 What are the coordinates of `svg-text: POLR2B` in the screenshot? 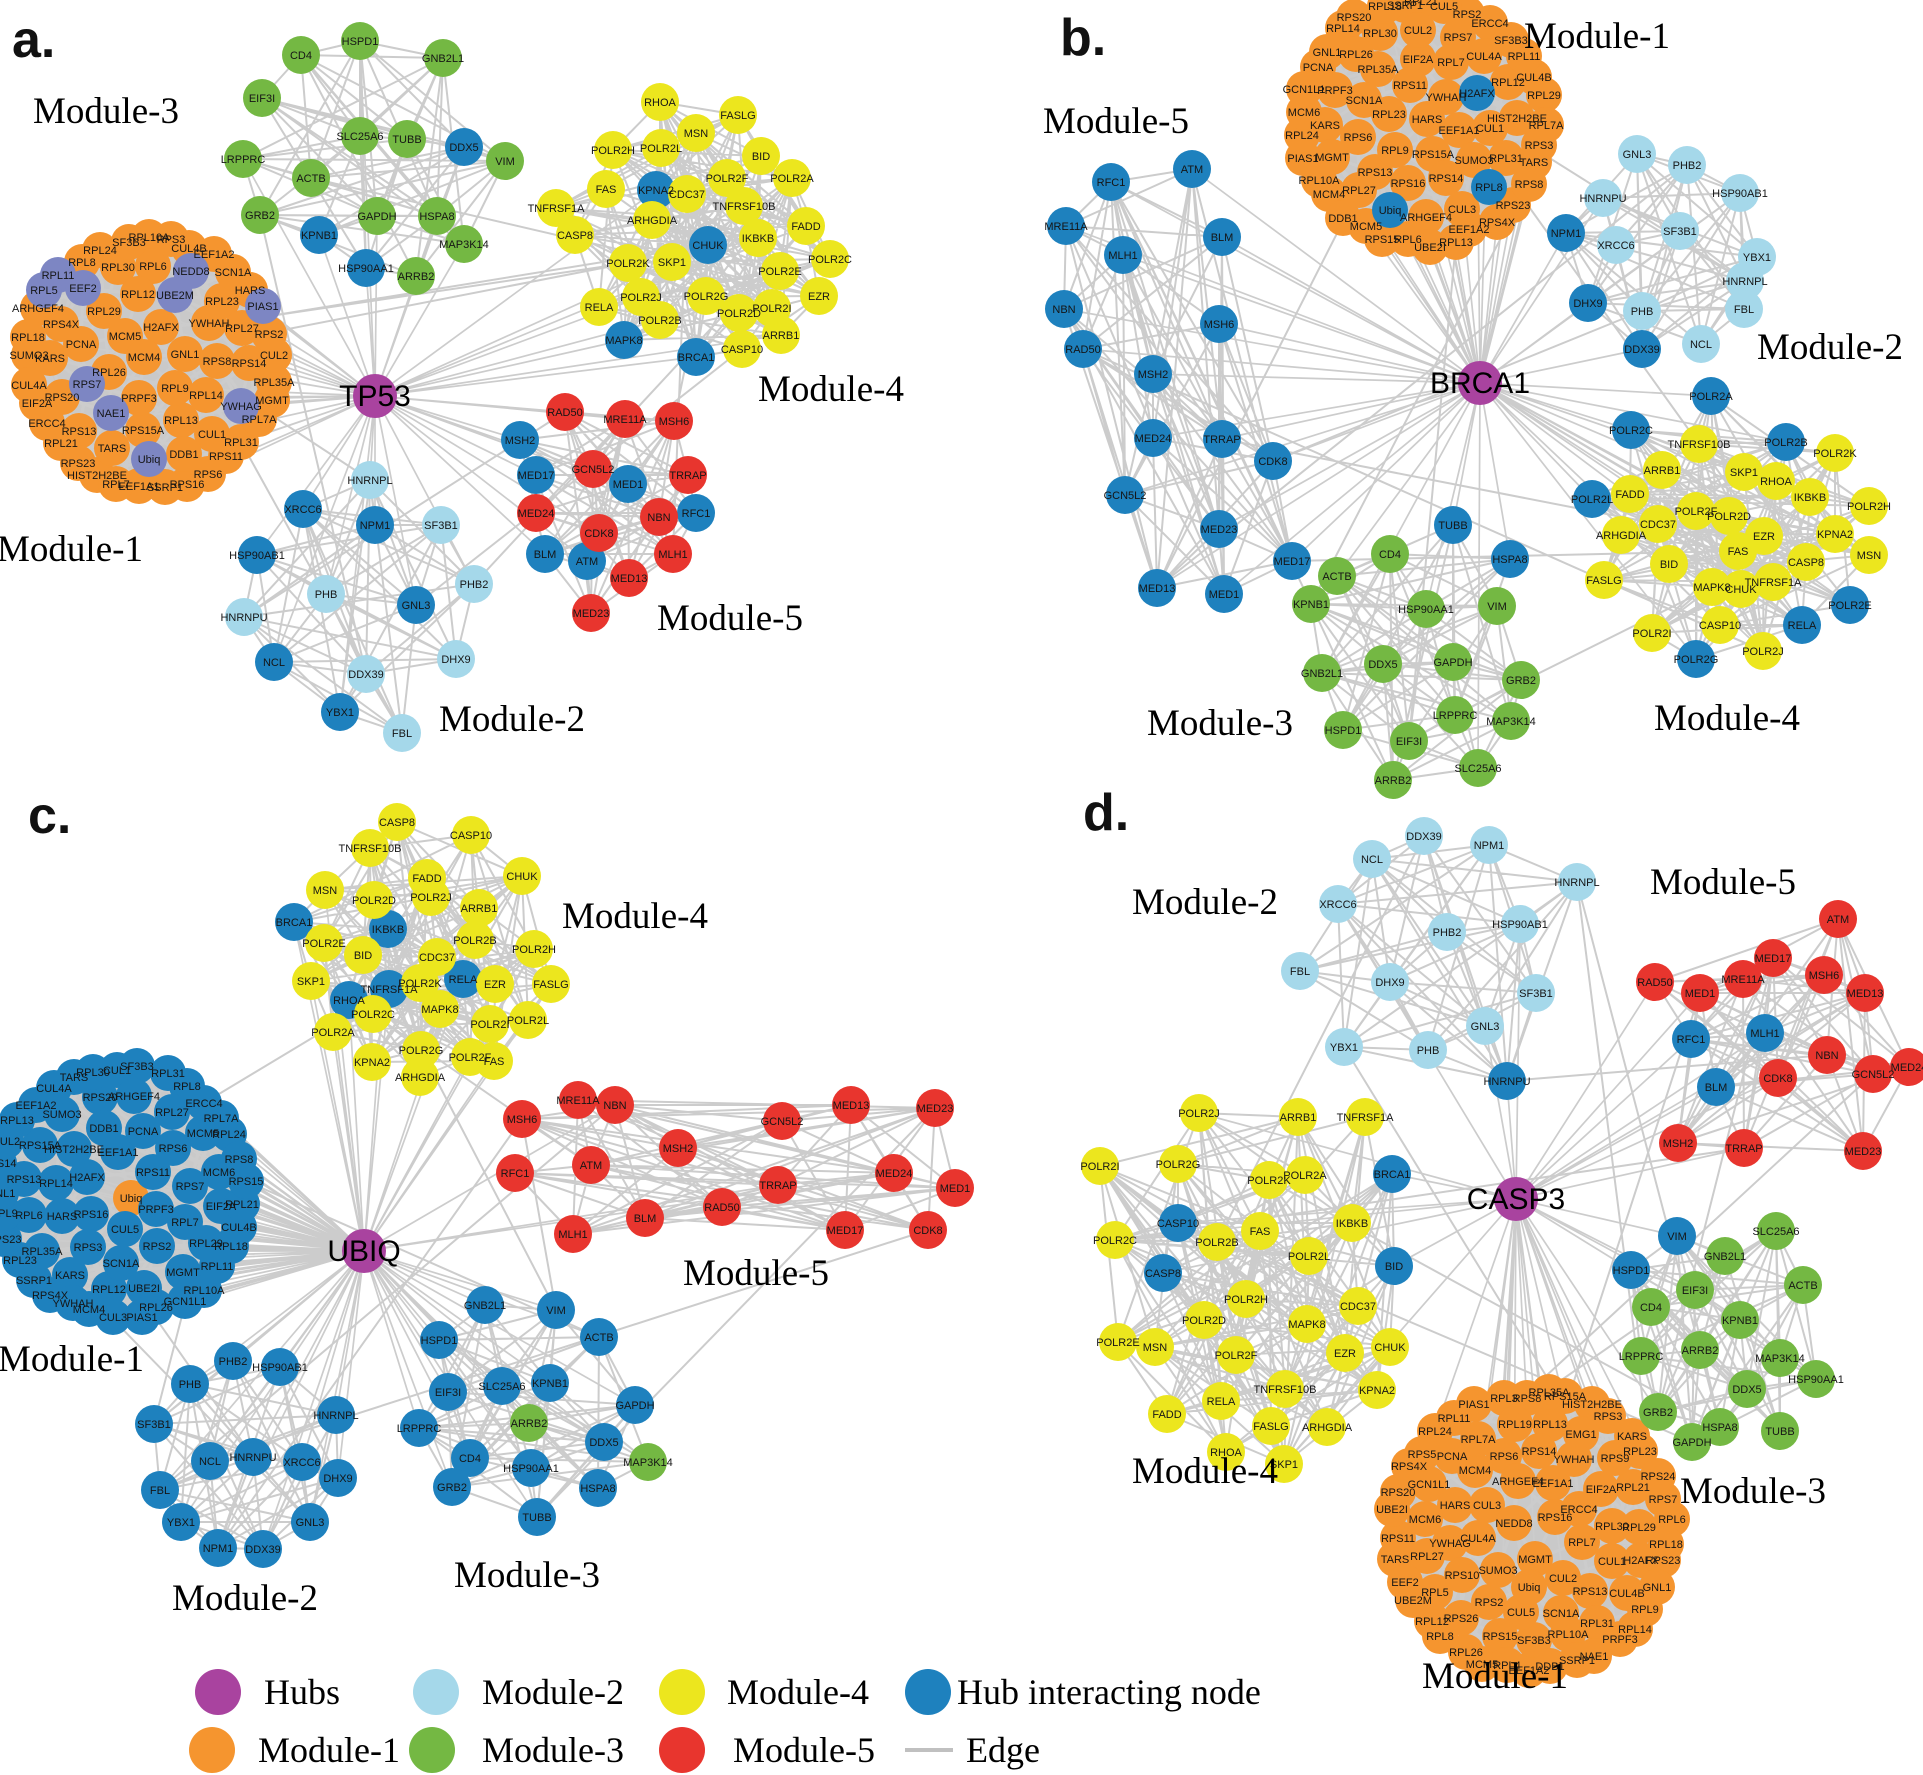 It's located at (1785, 443).